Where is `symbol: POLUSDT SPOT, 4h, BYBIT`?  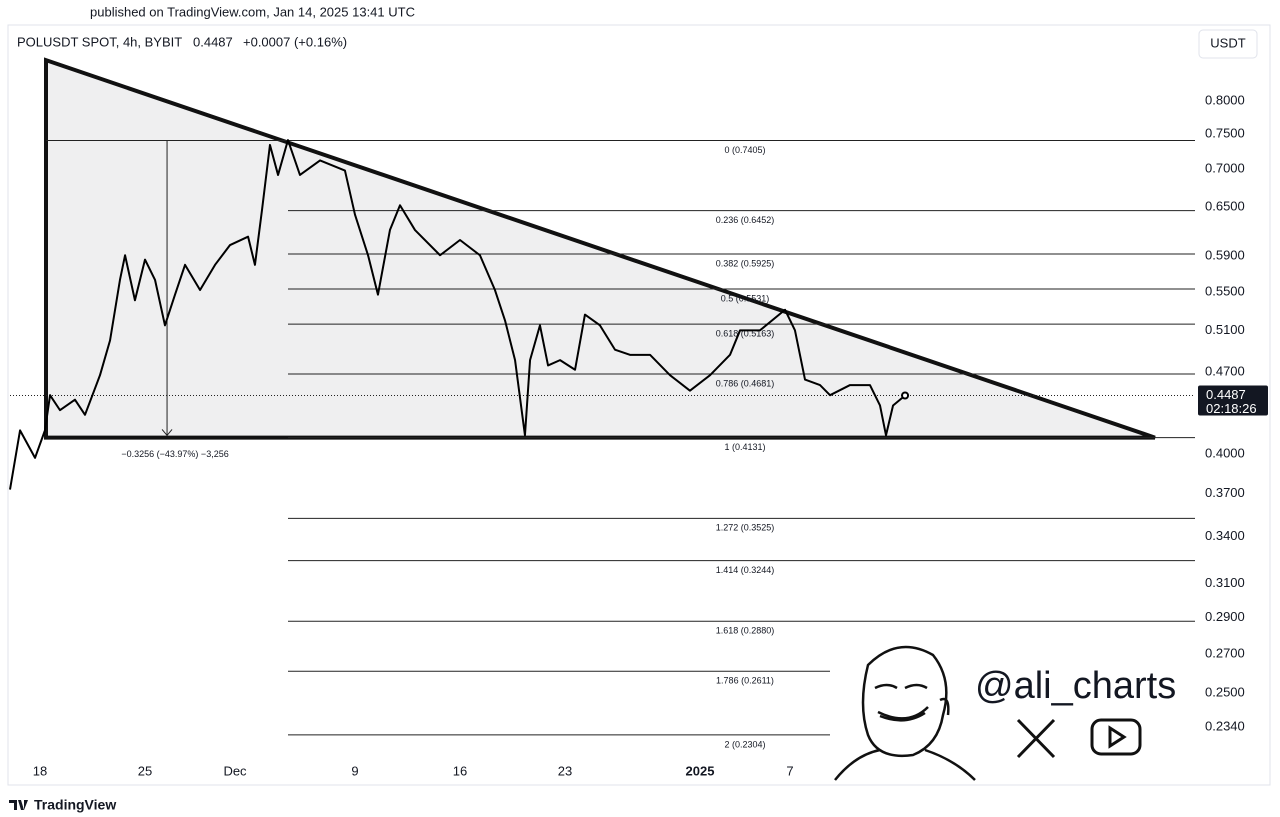
symbol: POLUSDT SPOT, 4h, BYBIT is located at coordinates (99, 41).